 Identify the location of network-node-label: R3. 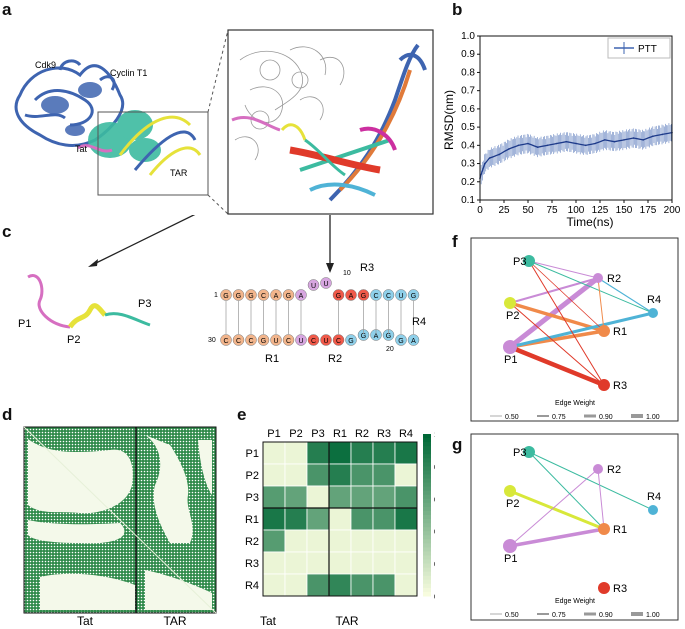
(620, 386).